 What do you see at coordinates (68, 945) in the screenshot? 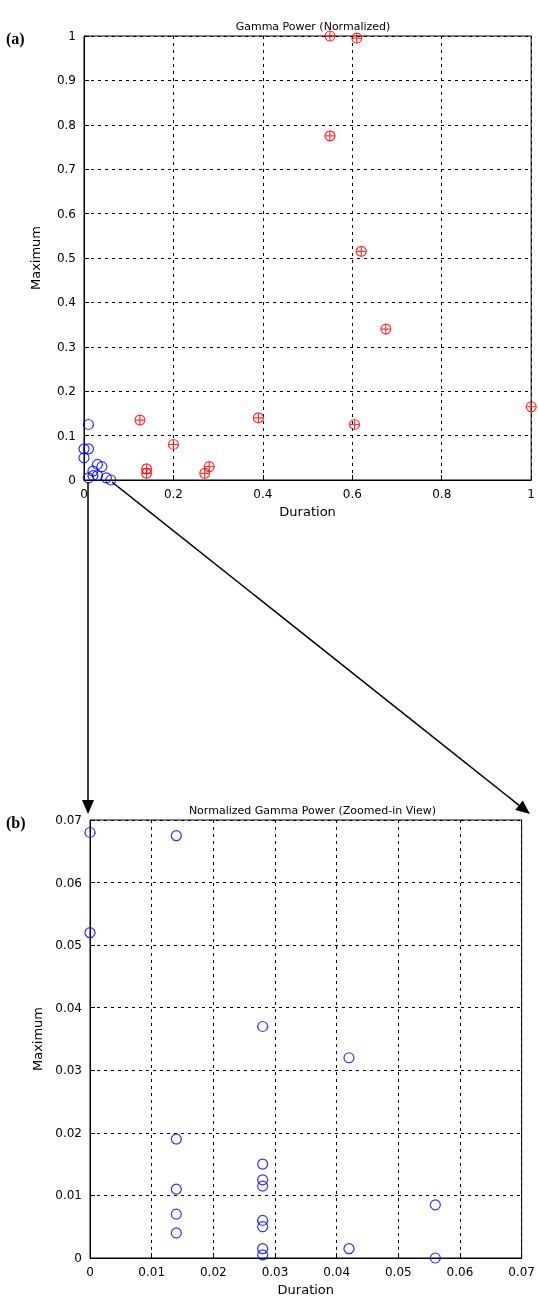
I see `y-tick-label: 0.05` at bounding box center [68, 945].